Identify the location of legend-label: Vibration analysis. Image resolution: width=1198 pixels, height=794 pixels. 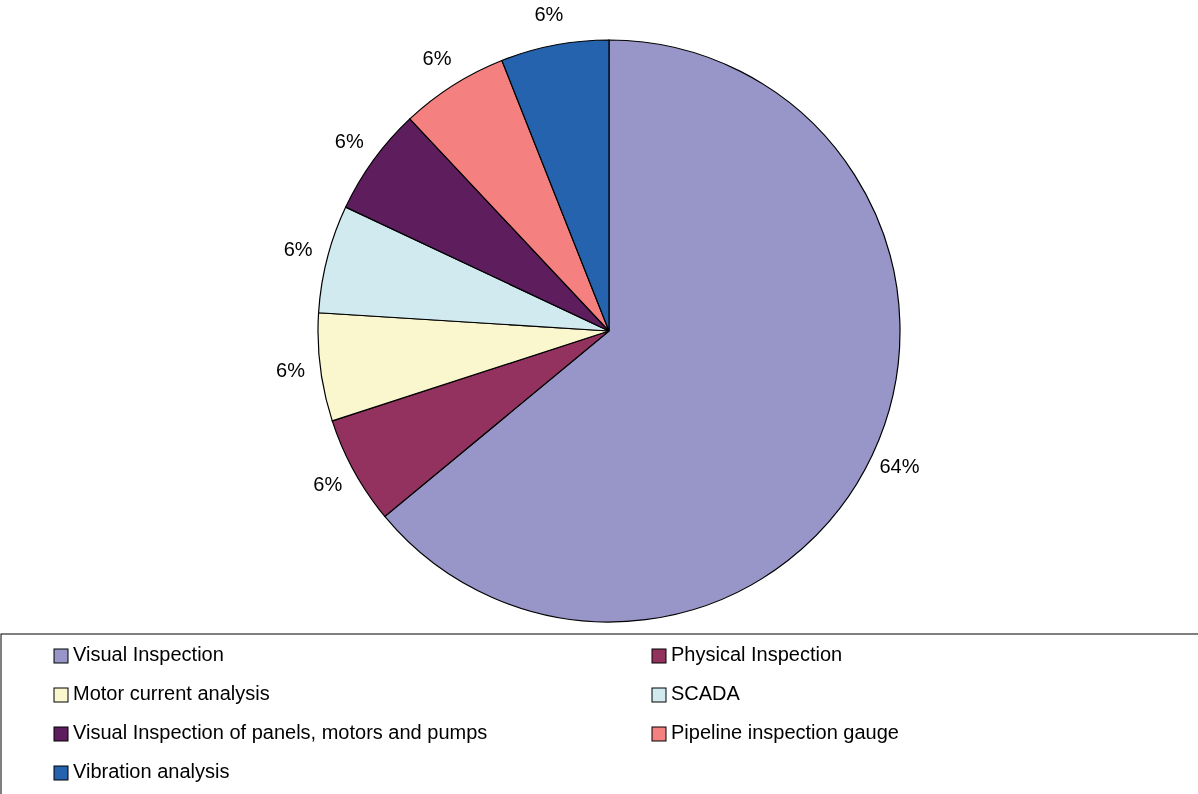
(151, 771).